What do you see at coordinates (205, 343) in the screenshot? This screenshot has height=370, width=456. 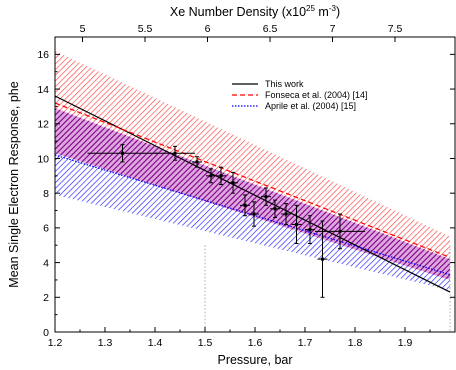 I see `x-tick-label: 1.5` at bounding box center [205, 343].